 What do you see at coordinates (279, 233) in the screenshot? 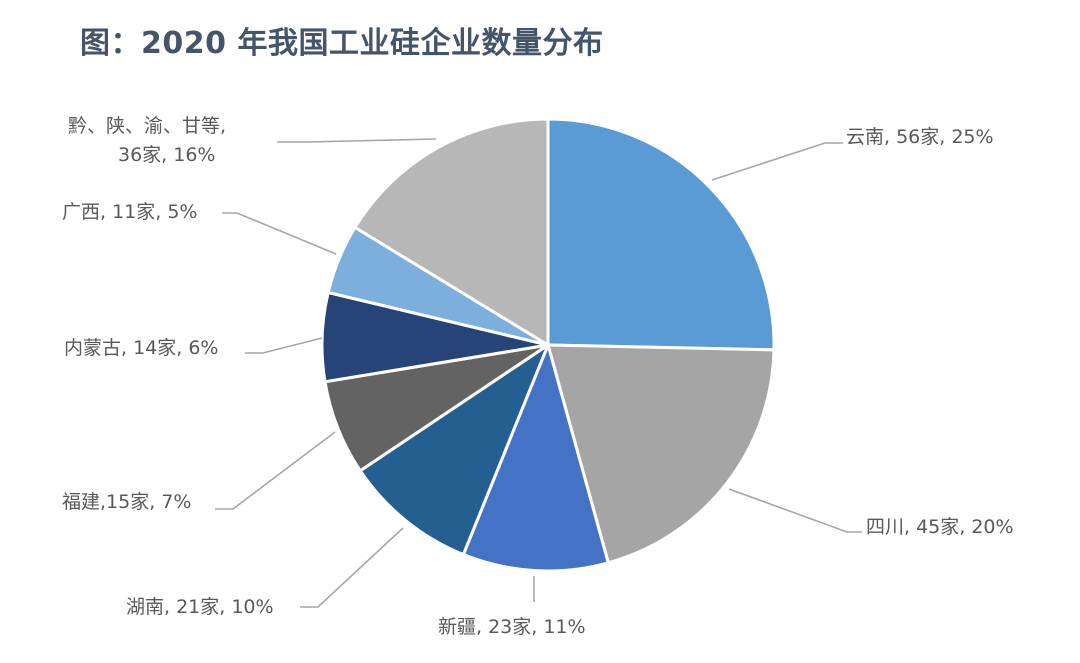
I see `leader-line-guangxi` at bounding box center [279, 233].